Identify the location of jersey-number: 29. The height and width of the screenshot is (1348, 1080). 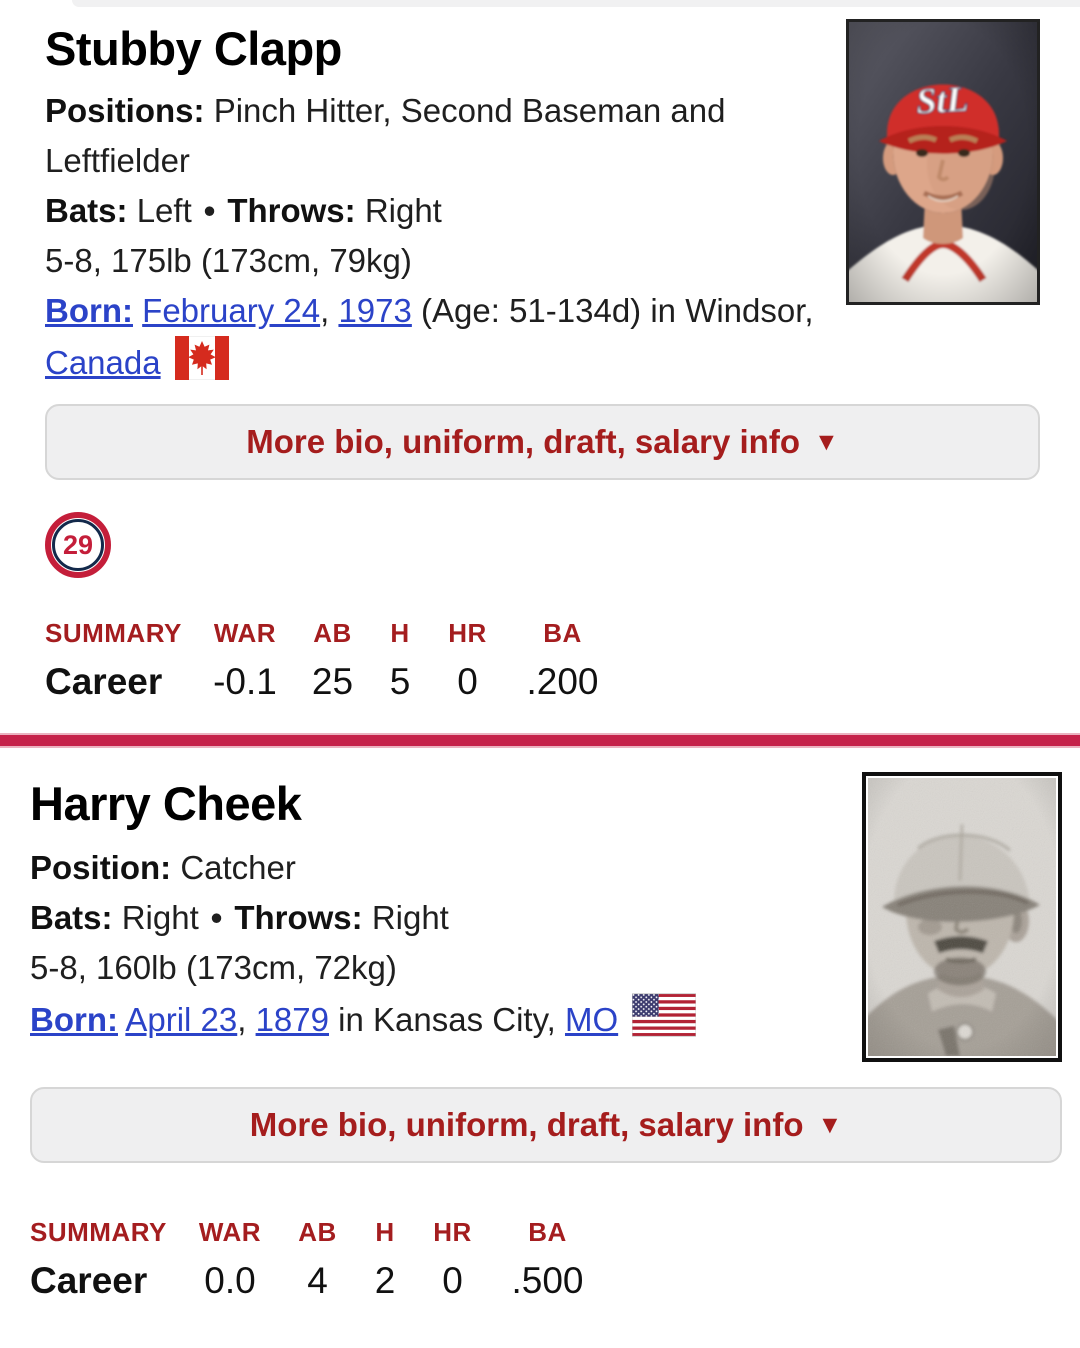
(78, 544).